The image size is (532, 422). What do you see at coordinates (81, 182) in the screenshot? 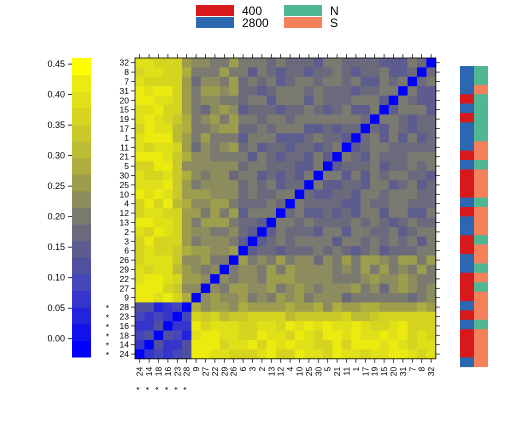
I see `colorbar-segment` at bounding box center [81, 182].